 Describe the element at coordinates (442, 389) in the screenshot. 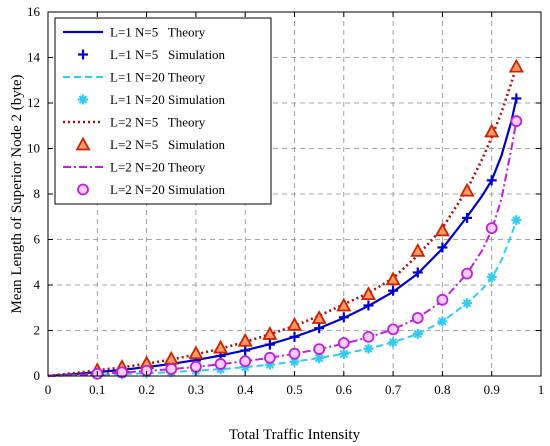

I see `x-tick-label: 0.8` at that location.